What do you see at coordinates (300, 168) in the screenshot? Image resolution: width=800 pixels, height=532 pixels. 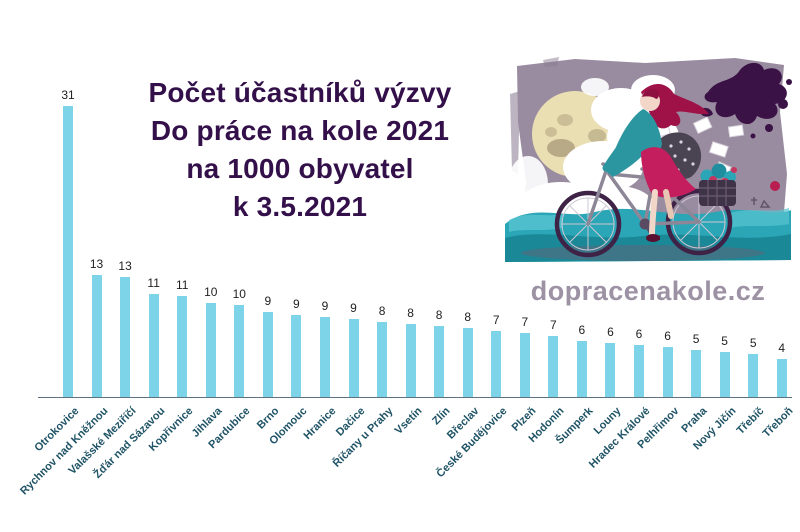 I see `title-line-3: na 1000 obyvatel` at bounding box center [300, 168].